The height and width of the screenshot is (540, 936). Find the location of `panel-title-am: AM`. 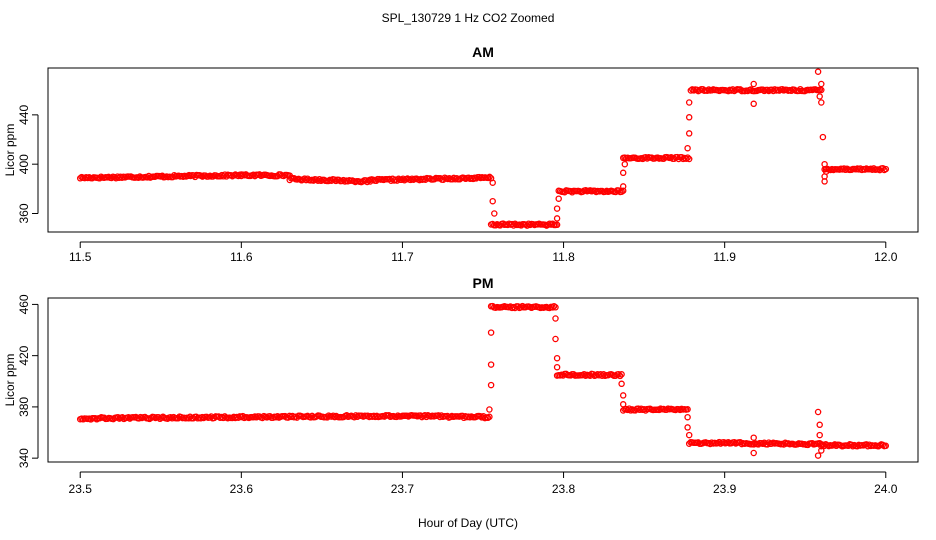

panel-title-am: AM is located at coordinates (483, 52).